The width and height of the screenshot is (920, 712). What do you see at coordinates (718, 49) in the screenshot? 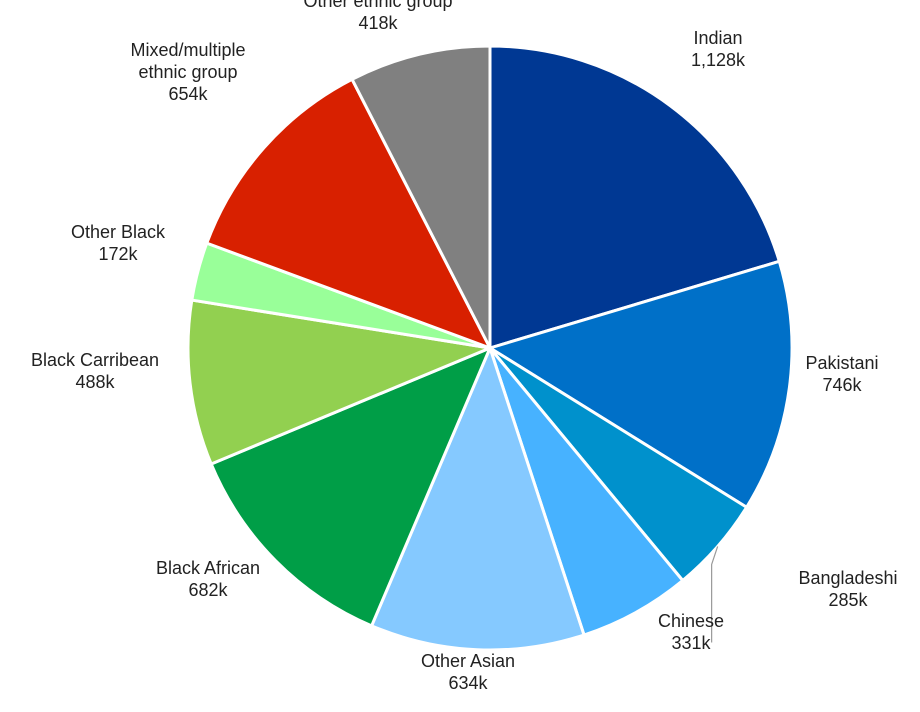
I see `label-indian: Indian 1,128k` at bounding box center [718, 49].